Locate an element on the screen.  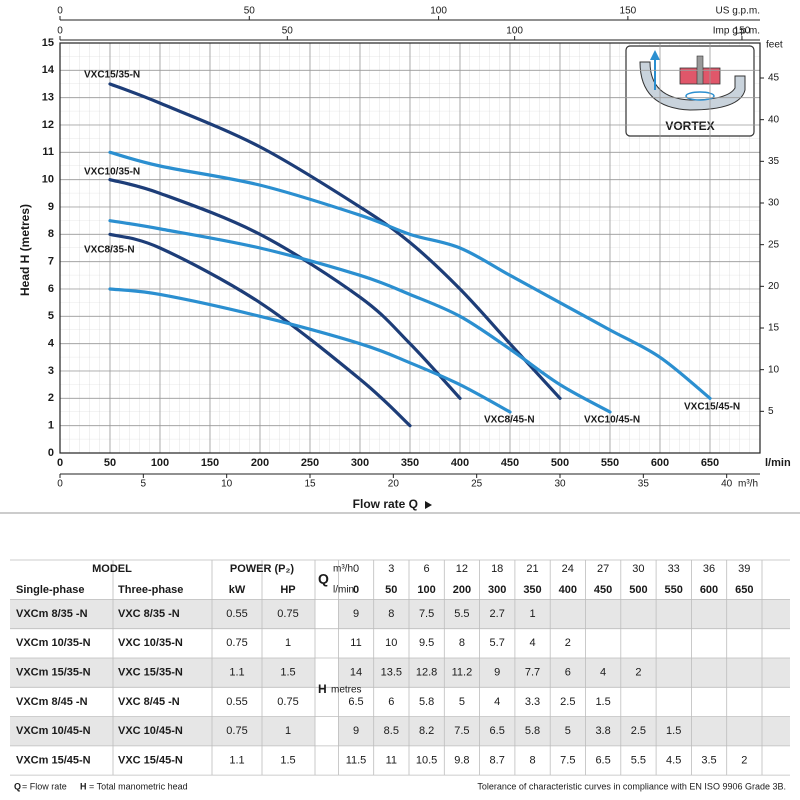
series-label: VXC15/35-N is located at coordinates (112, 75).